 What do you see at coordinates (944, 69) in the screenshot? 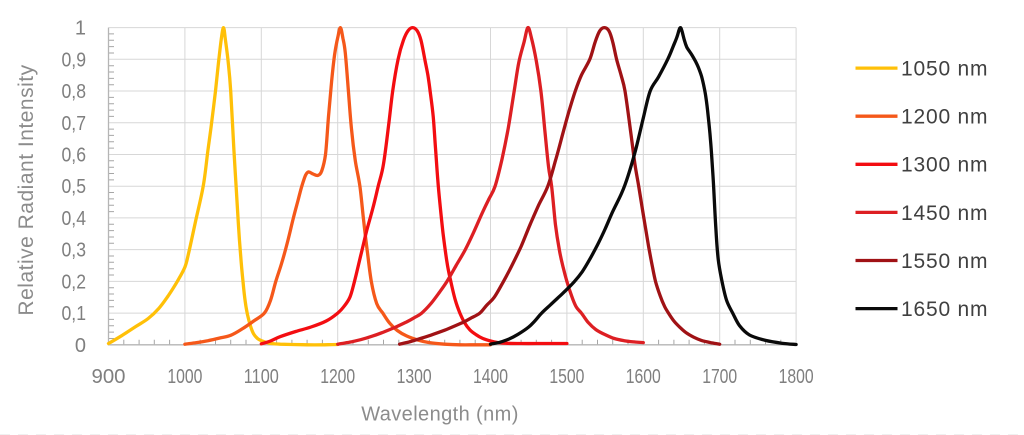
I see `svg-text: 1050 nm` at bounding box center [944, 69].